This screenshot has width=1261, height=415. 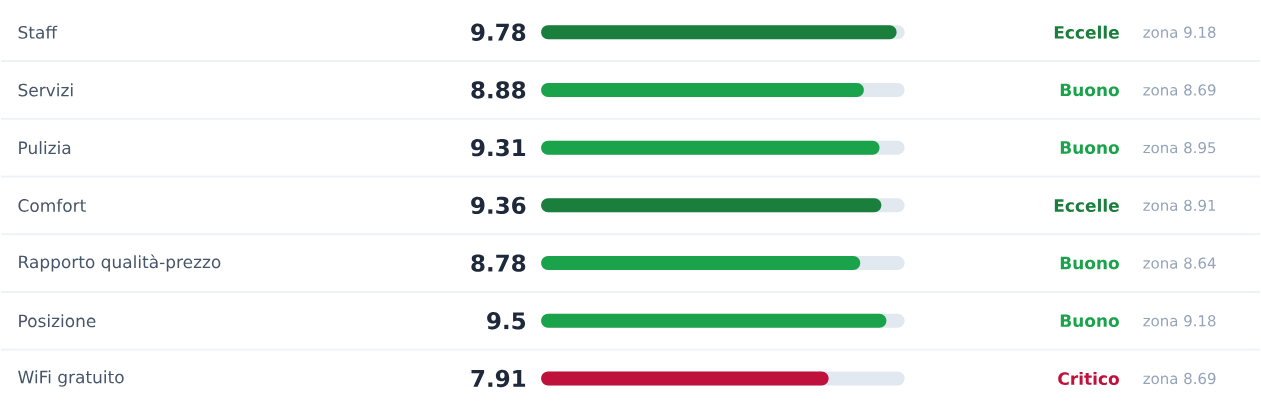 I want to click on data-label: 9.5, so click(x=506, y=320).